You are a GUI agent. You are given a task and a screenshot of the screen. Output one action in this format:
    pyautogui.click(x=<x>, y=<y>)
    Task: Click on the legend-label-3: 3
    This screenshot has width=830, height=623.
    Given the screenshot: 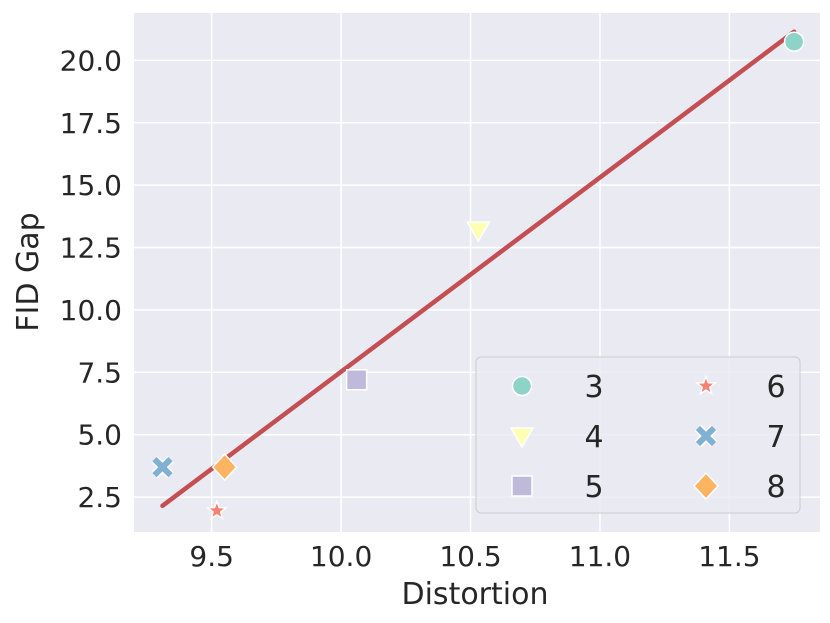 What is the action you would take?
    pyautogui.click(x=593, y=387)
    